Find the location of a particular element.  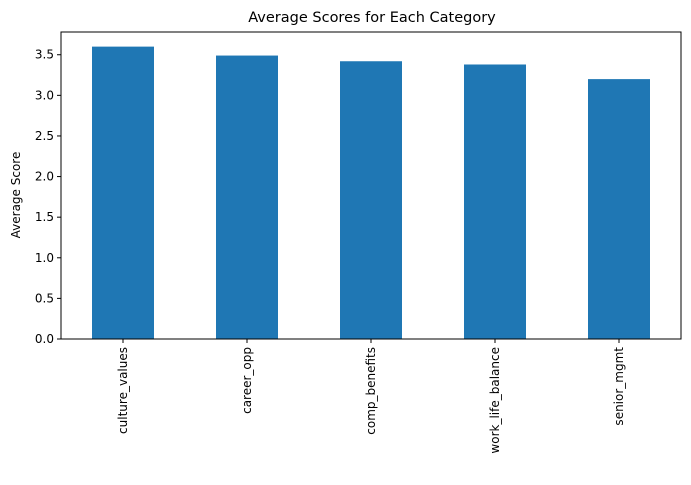

x-tick-label-senior_mgmt: senior_mgmt is located at coordinates (619, 386).